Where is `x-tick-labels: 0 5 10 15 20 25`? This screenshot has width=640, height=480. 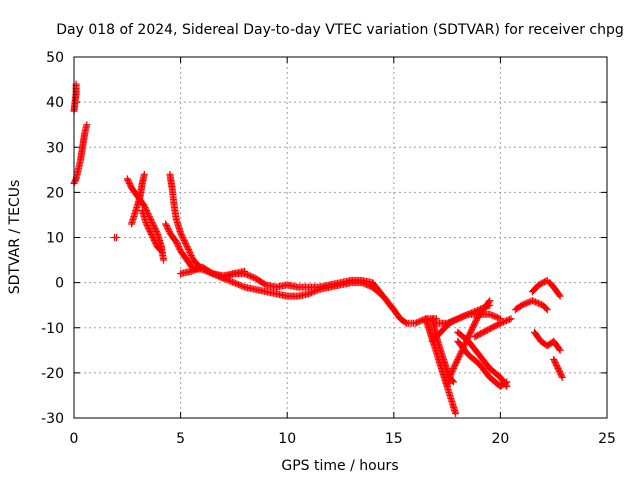 x-tick-labels: 0 5 10 15 20 25 is located at coordinates (343, 439).